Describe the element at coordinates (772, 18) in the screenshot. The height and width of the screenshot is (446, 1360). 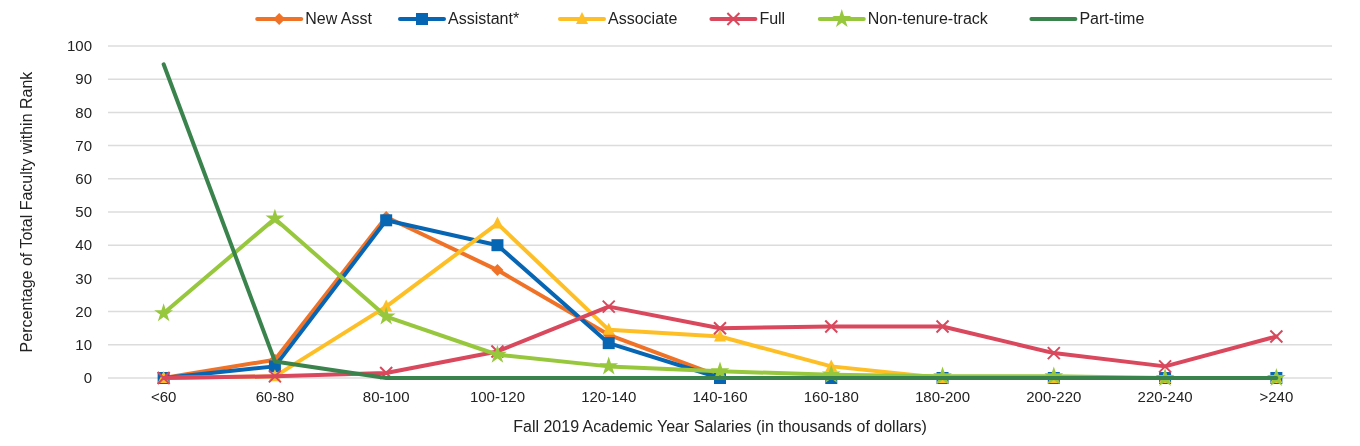
I see `legend-label: Full` at that location.